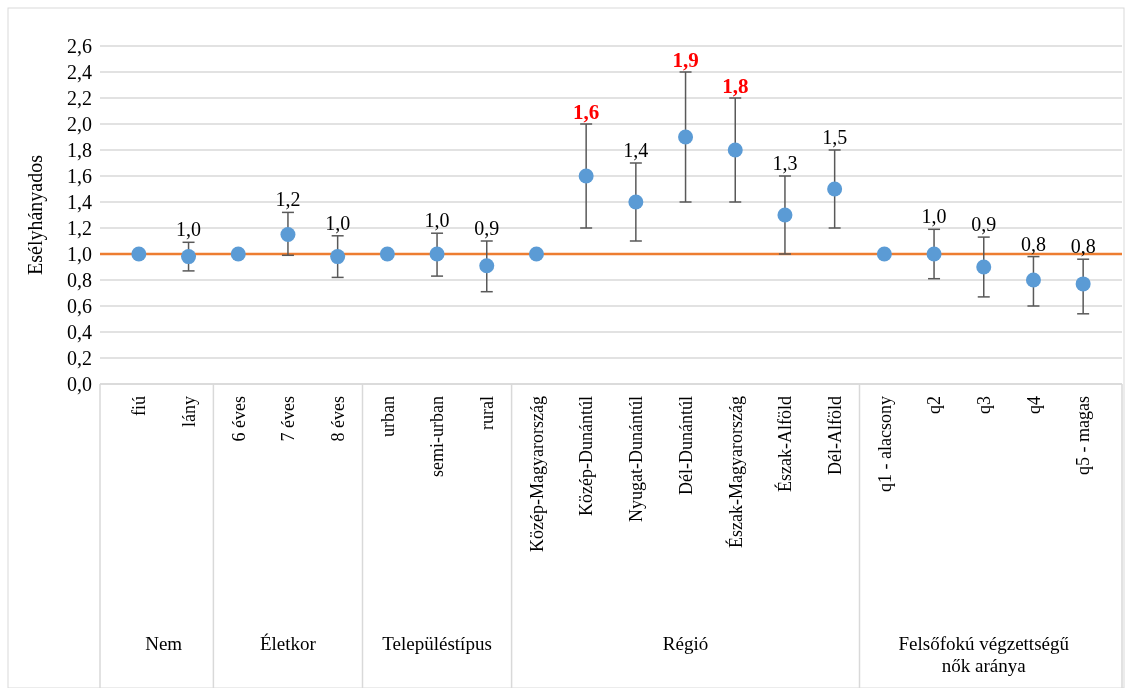  What do you see at coordinates (735, 472) in the screenshot?
I see `x-tick-label: Észak-Magyarország` at bounding box center [735, 472].